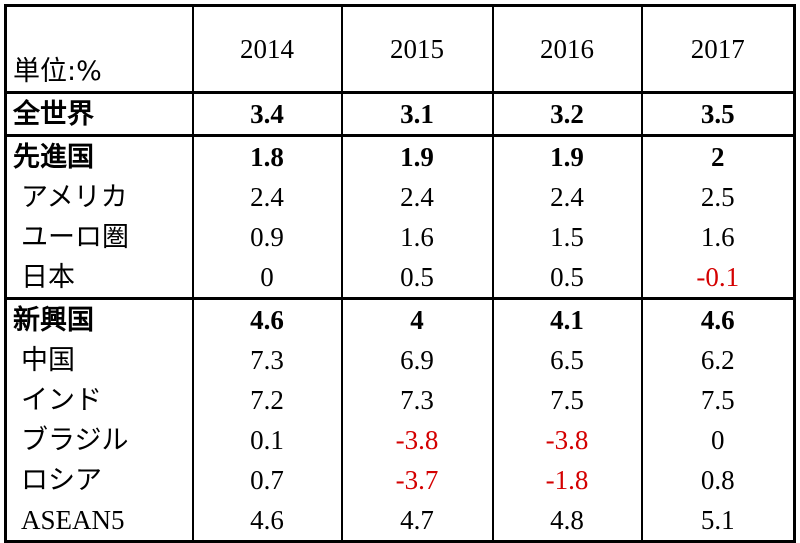 The image size is (800, 543). I want to click on unit-label: 単位:%, so click(99, 49).